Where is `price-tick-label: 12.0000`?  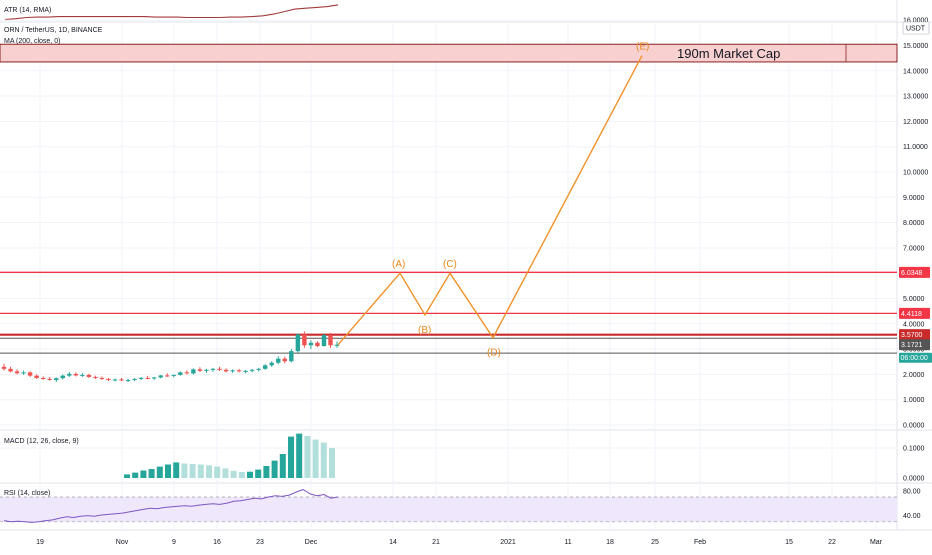
price-tick-label: 12.0000 is located at coordinates (915, 122).